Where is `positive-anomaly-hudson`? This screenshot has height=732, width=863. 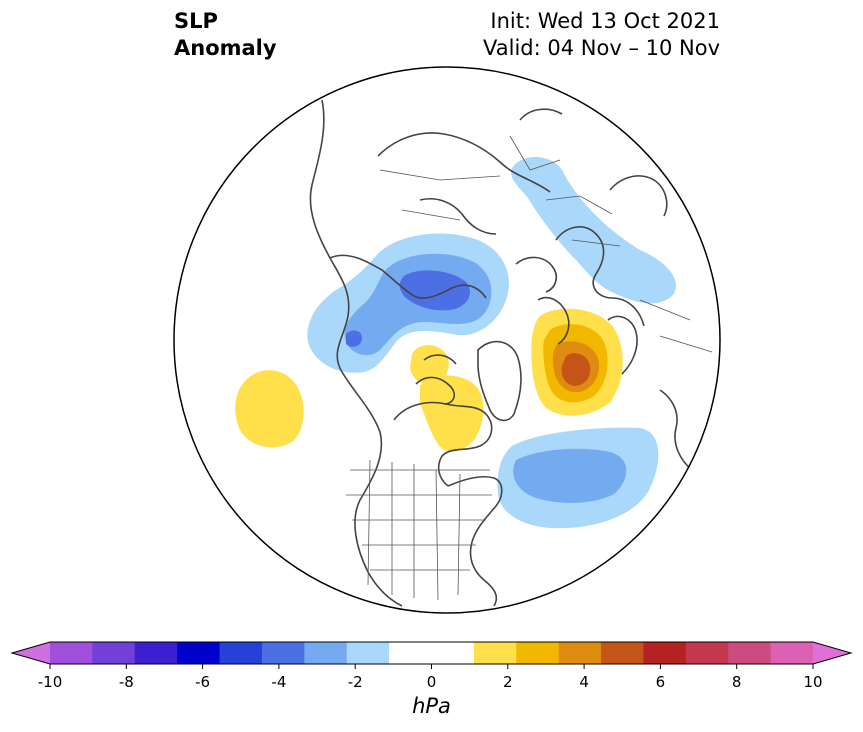 positive-anomaly-hudson is located at coordinates (452, 413).